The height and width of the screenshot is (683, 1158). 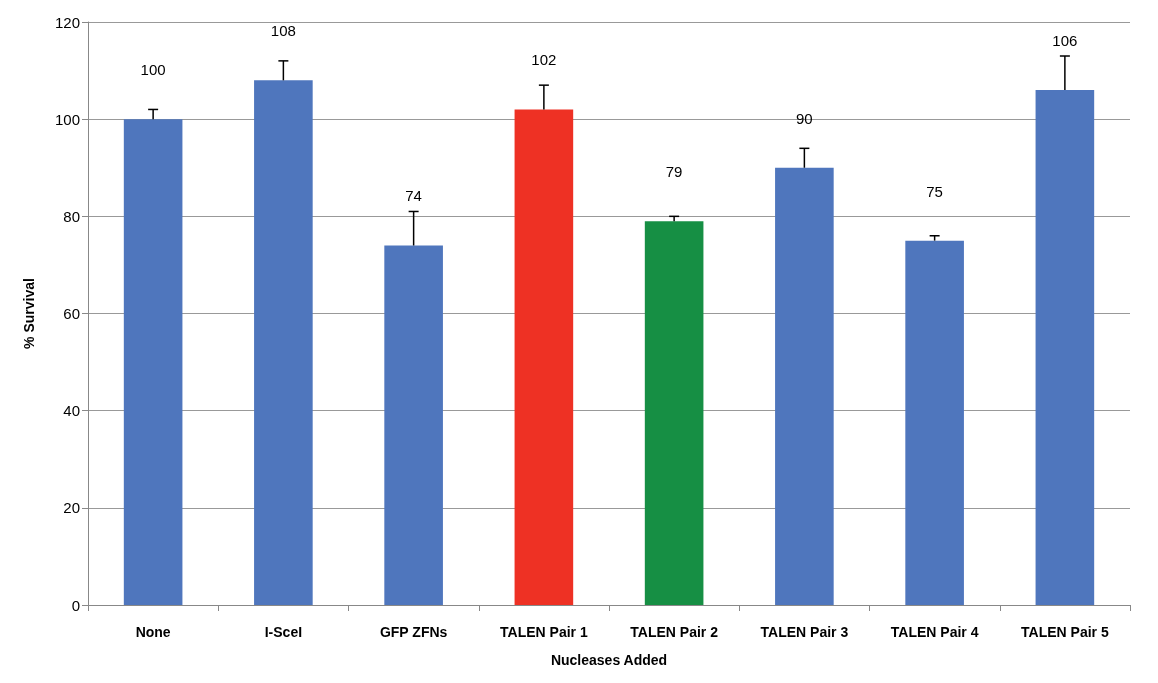 What do you see at coordinates (71, 216) in the screenshot?
I see `y-tick-label: 80` at bounding box center [71, 216].